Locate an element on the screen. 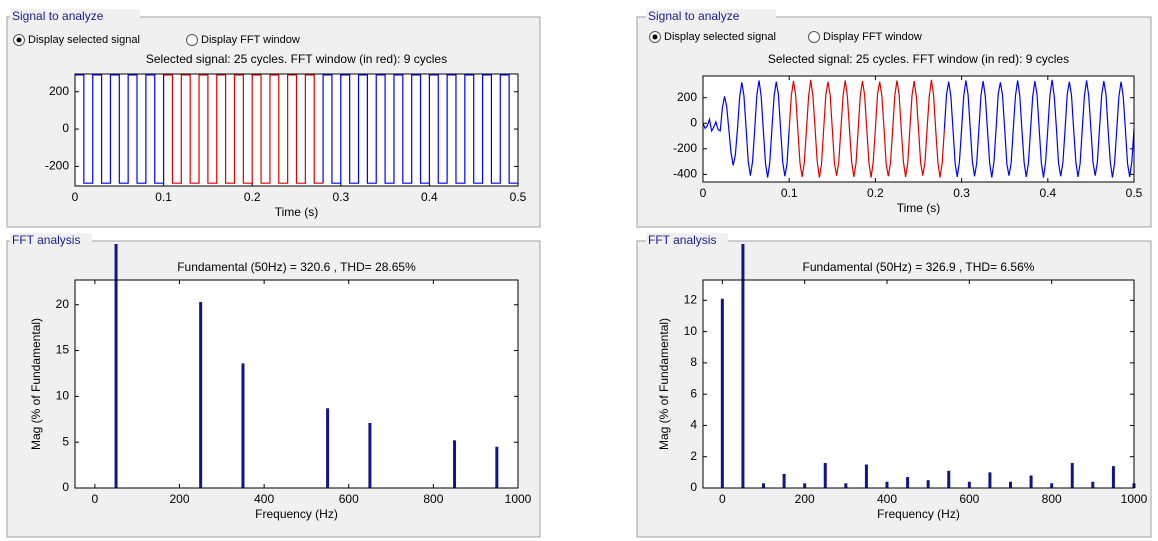  x-tick-label: 0.2 is located at coordinates (875, 193).